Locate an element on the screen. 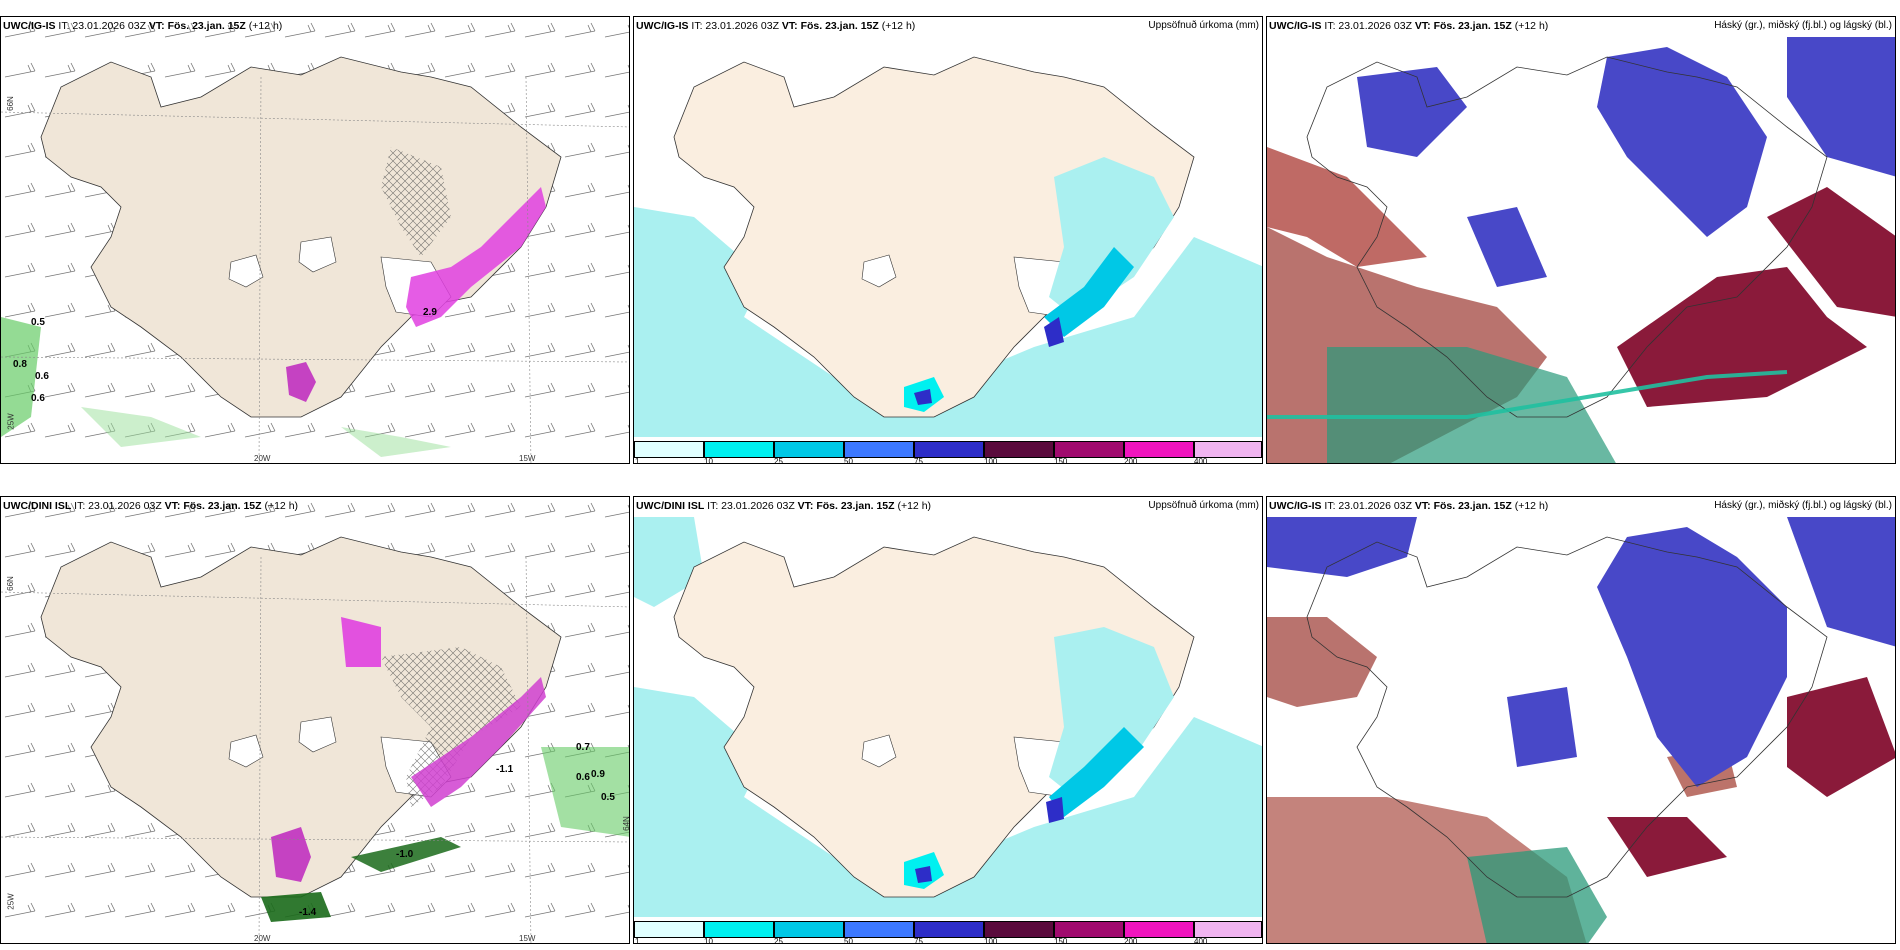 This screenshot has height=950, width=1900. temp-label: -1.4 is located at coordinates (308, 912).